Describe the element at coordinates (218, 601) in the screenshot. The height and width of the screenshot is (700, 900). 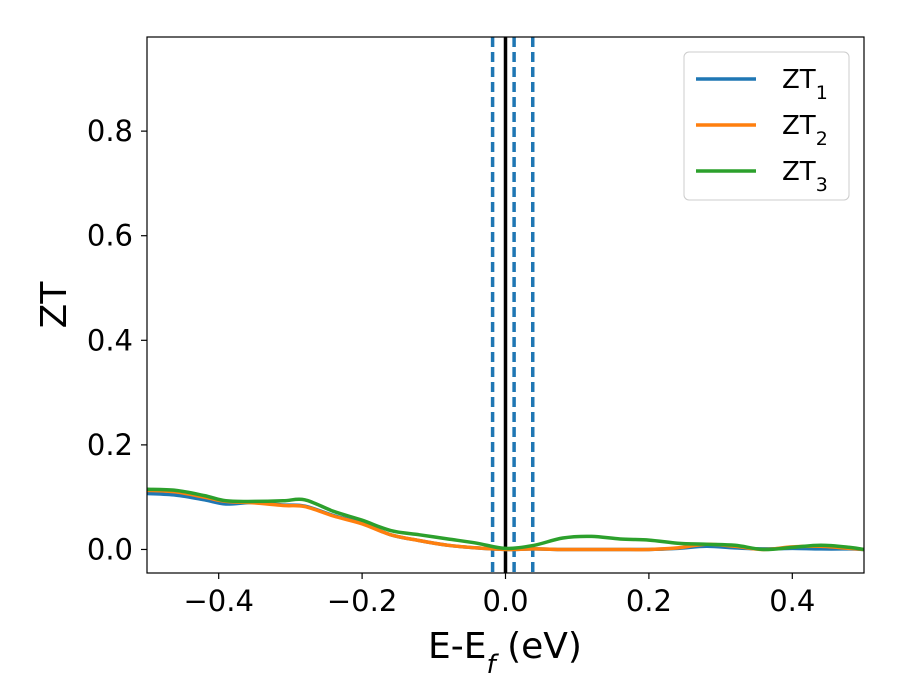
I see `x-tick-label: −0.4` at that location.